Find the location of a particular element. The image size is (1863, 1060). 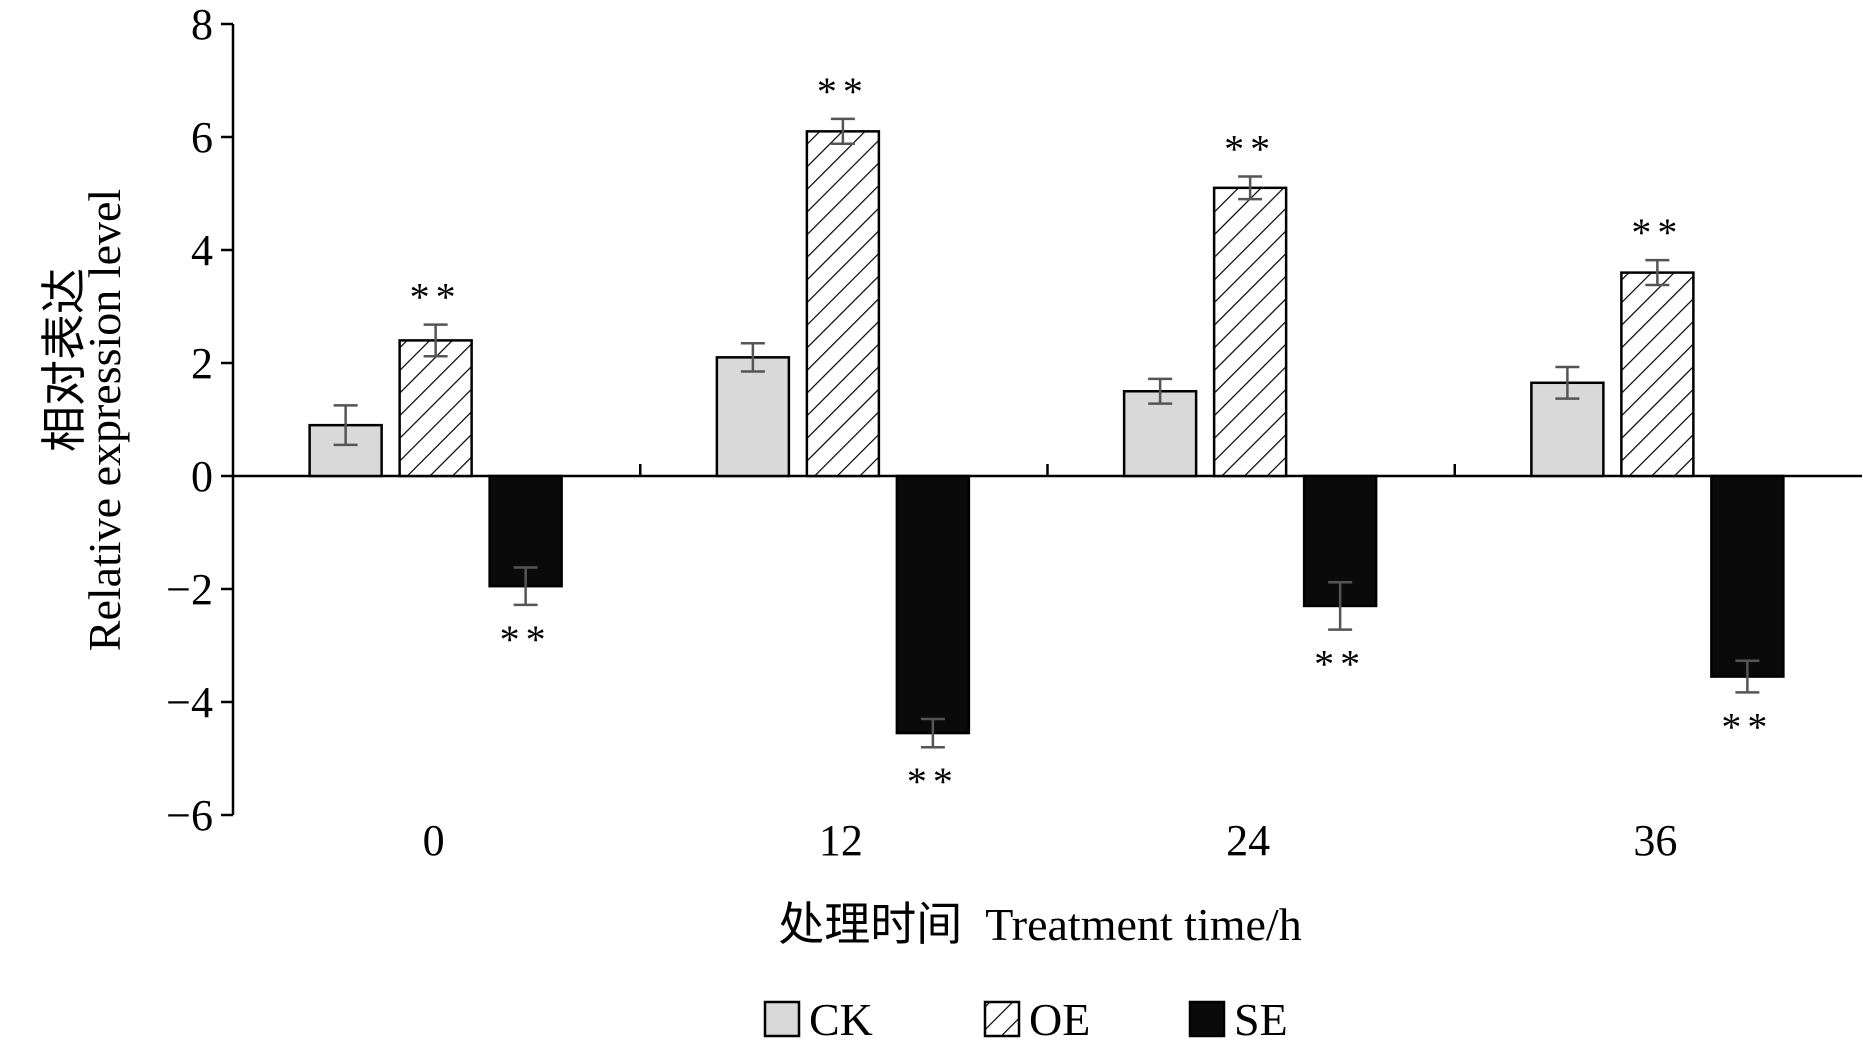

legend-swatch-se is located at coordinates (1207, 1019).